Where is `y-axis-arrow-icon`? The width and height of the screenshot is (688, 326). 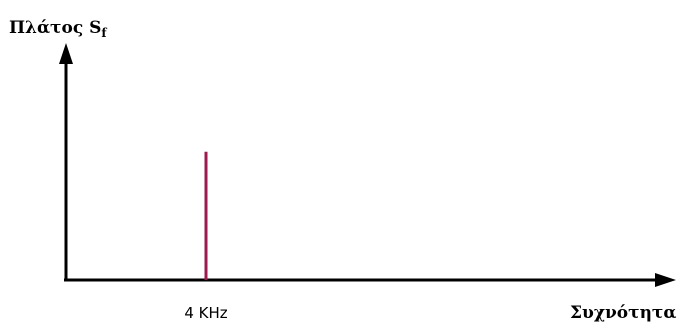 y-axis-arrow-icon is located at coordinates (66, 53).